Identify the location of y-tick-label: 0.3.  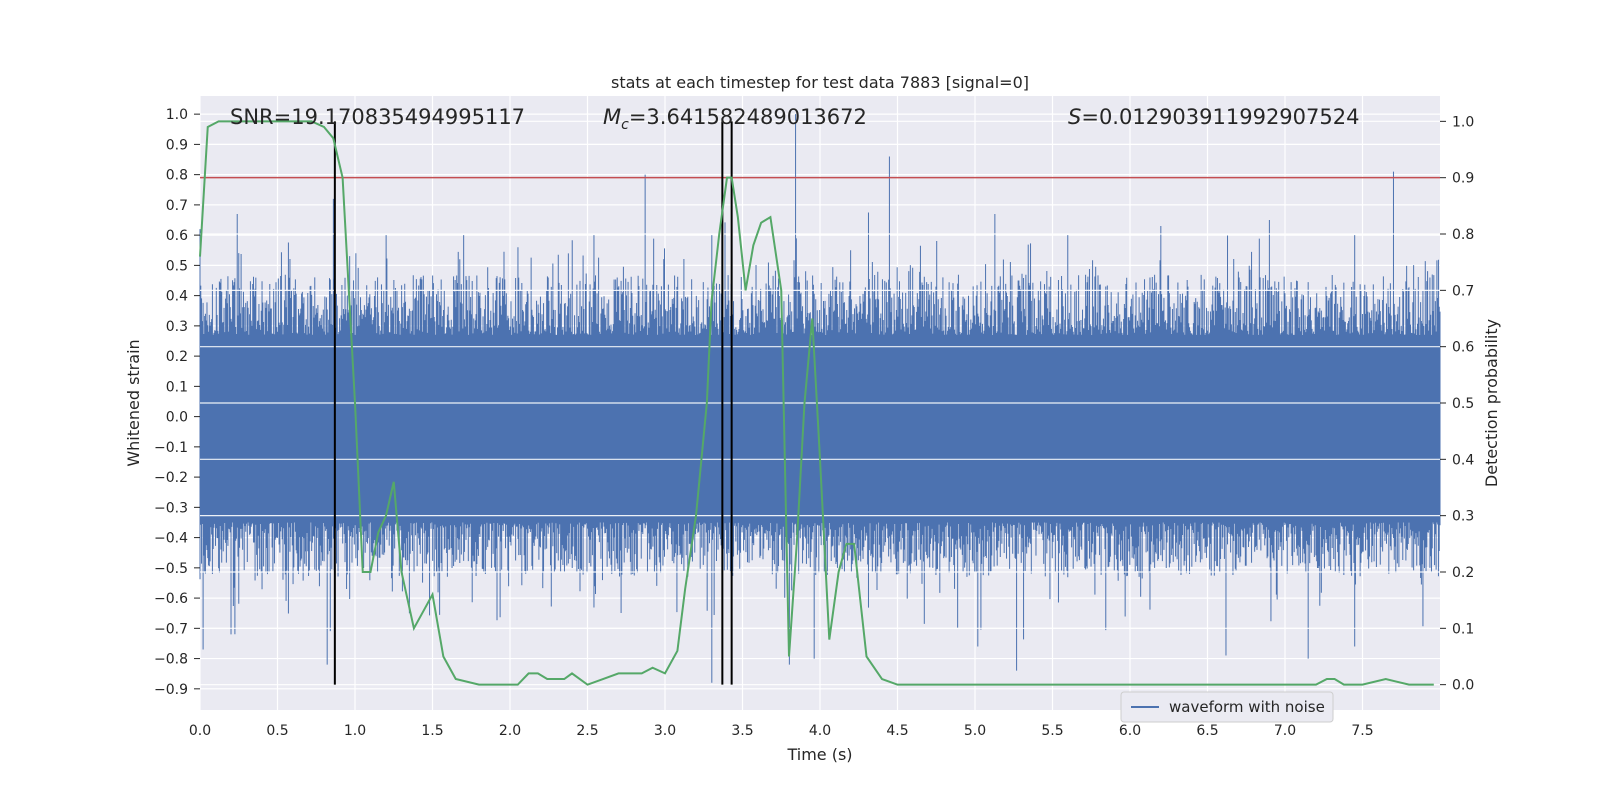
(177, 327).